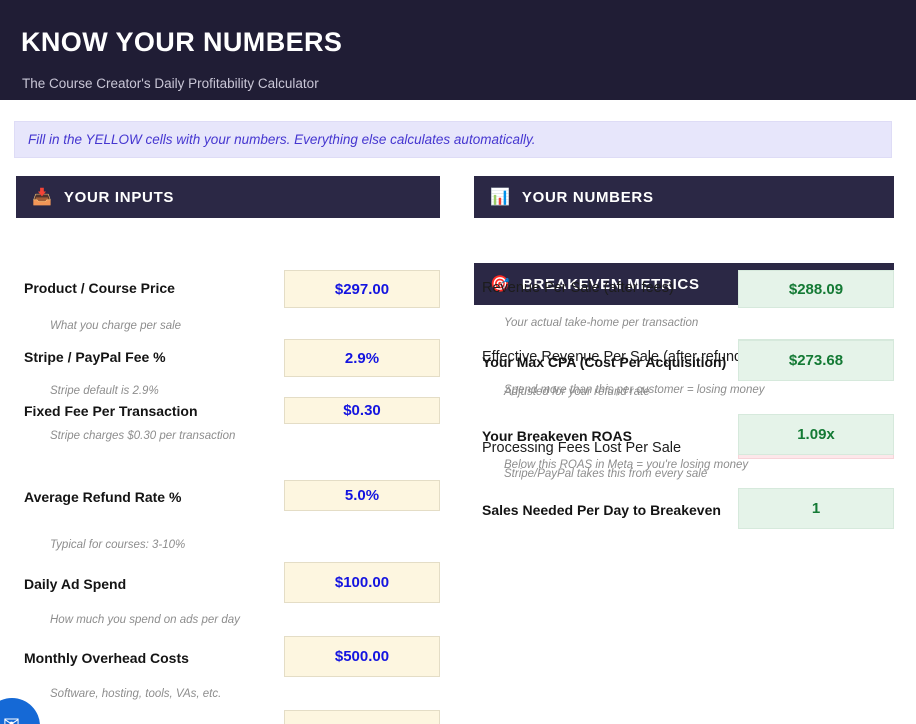  I want to click on row-note: What you charge per sale, so click(116, 326).